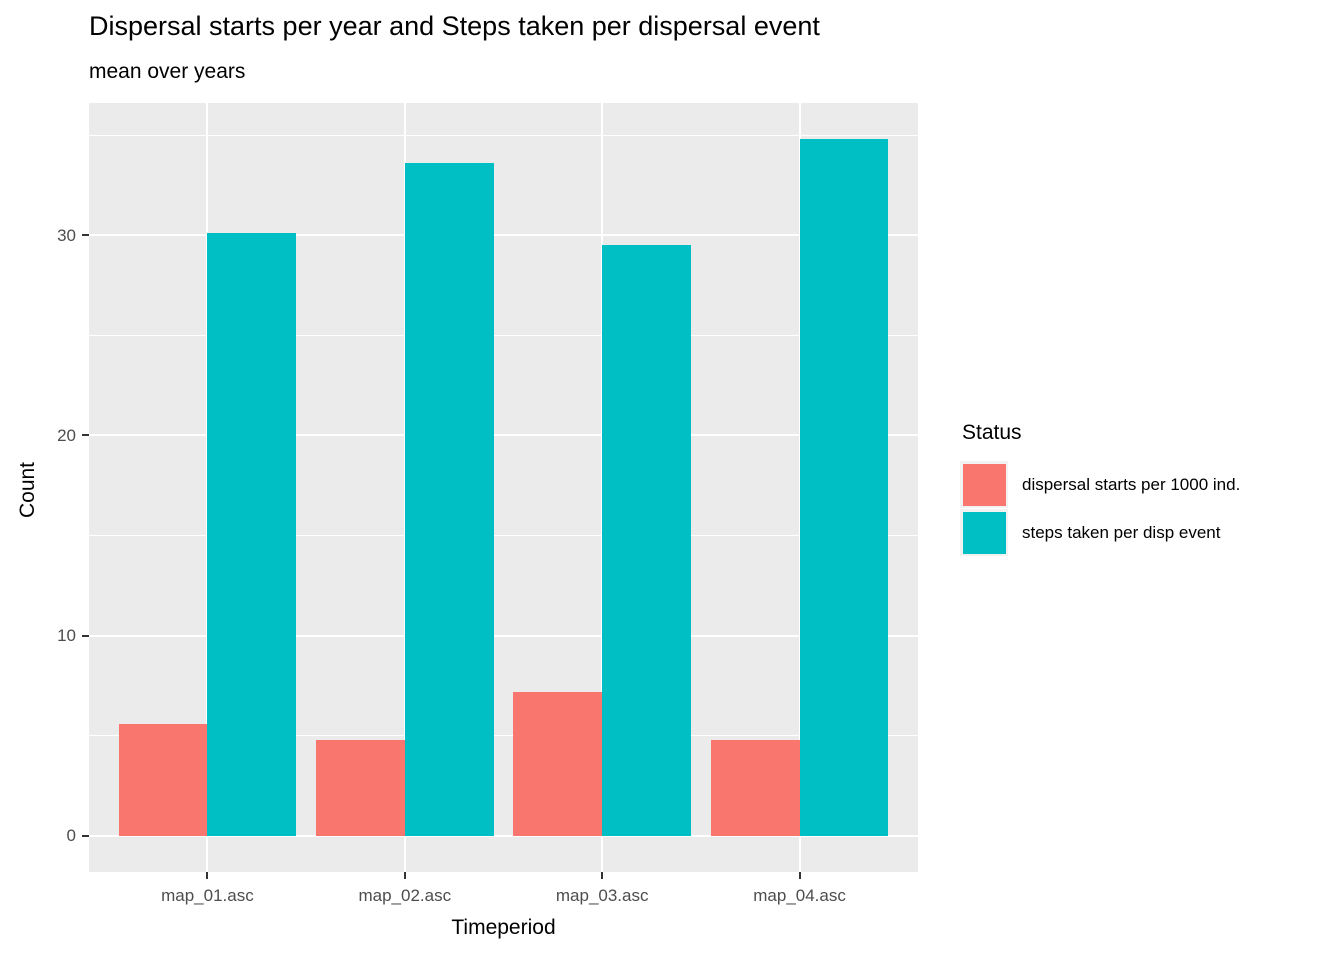 The height and width of the screenshot is (960, 1344). Describe the element at coordinates (27, 490) in the screenshot. I see `y-axis-title: Count` at that location.